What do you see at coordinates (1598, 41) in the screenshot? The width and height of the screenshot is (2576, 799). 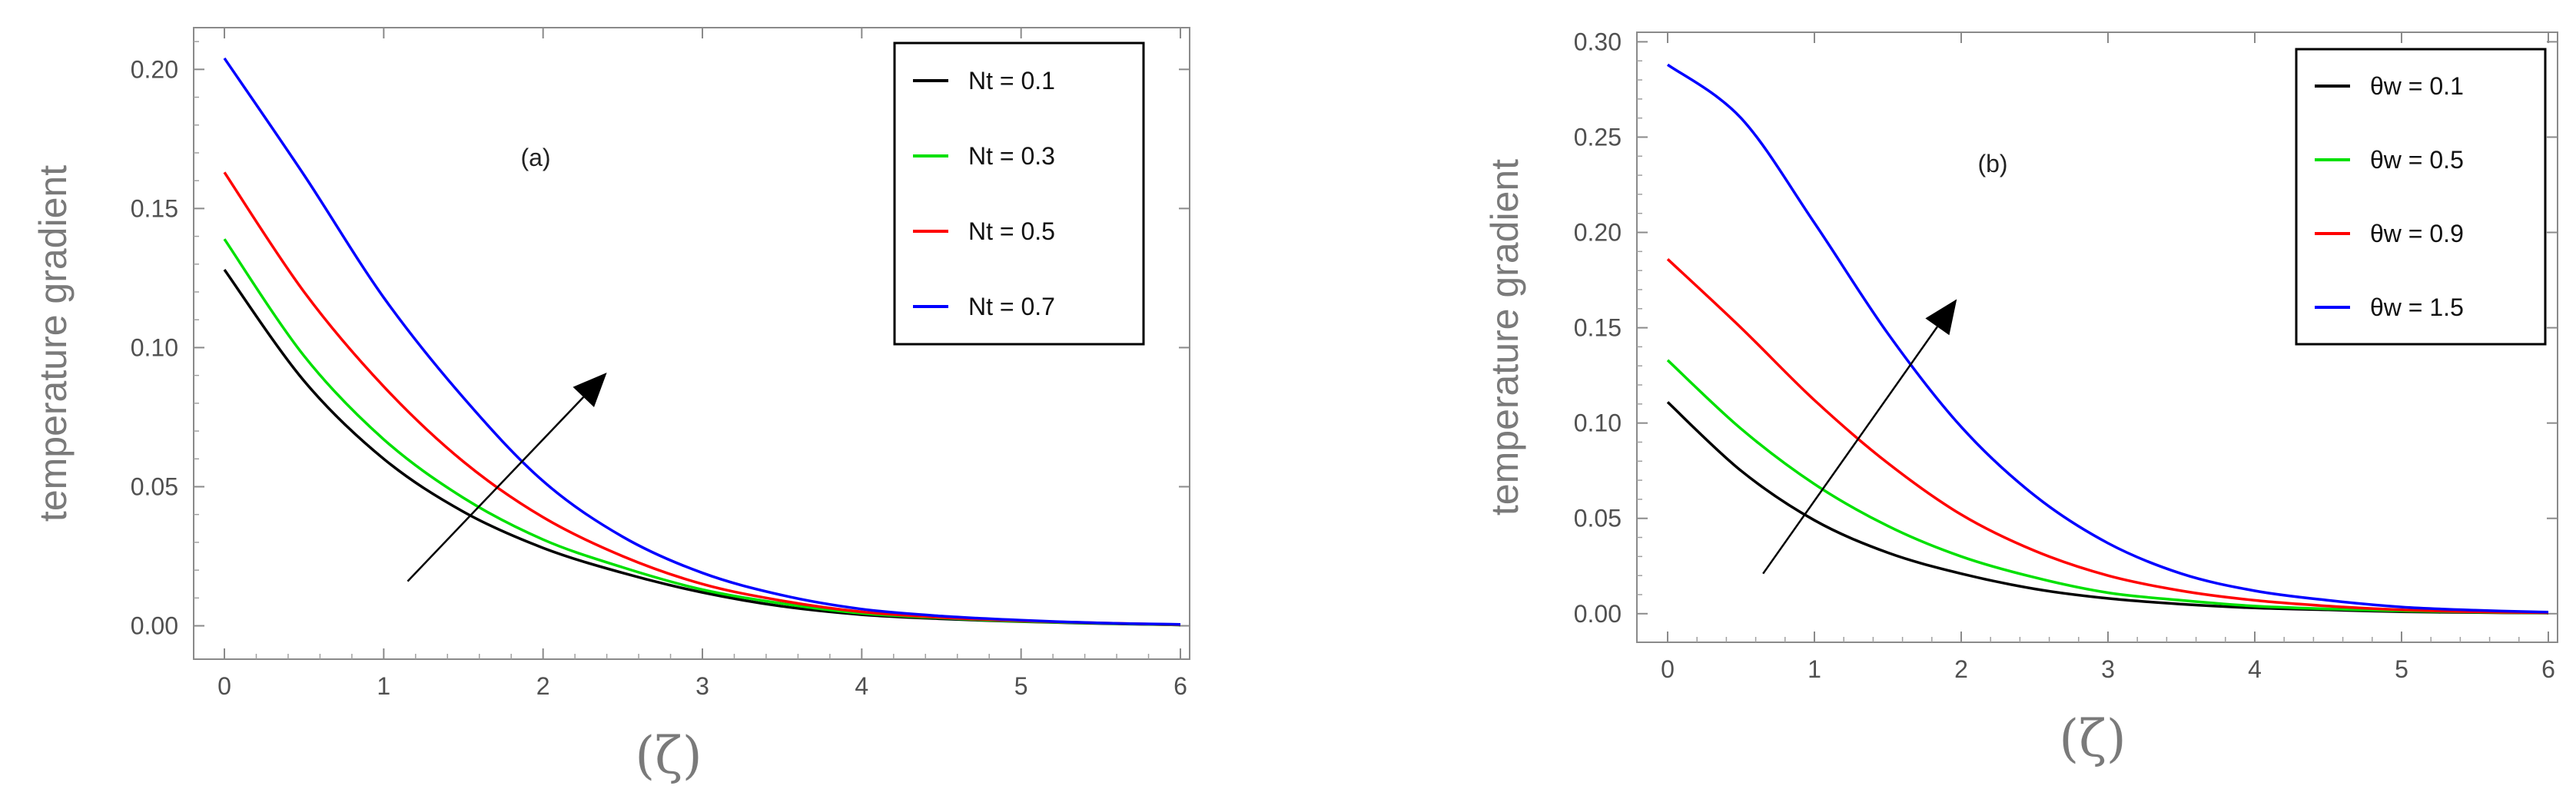 I see `y-tick-label: 0.30` at bounding box center [1598, 41].